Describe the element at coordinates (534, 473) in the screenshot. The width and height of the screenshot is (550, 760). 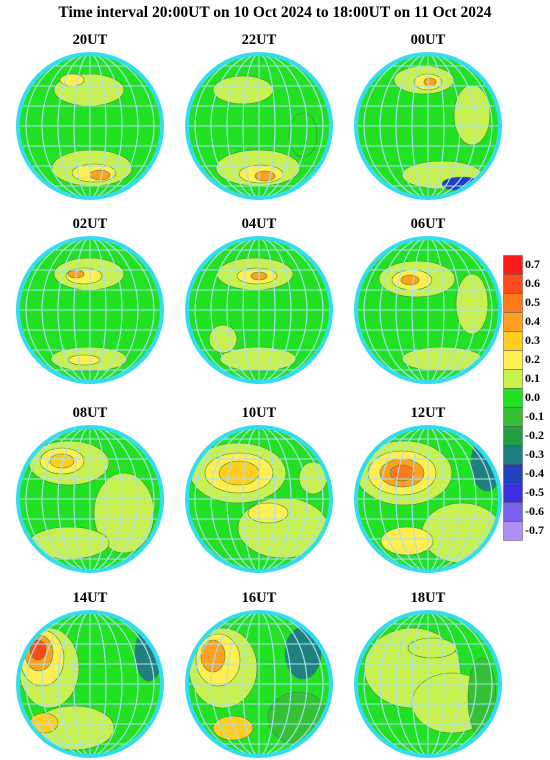
I see `colorbar-label: -0.4` at that location.